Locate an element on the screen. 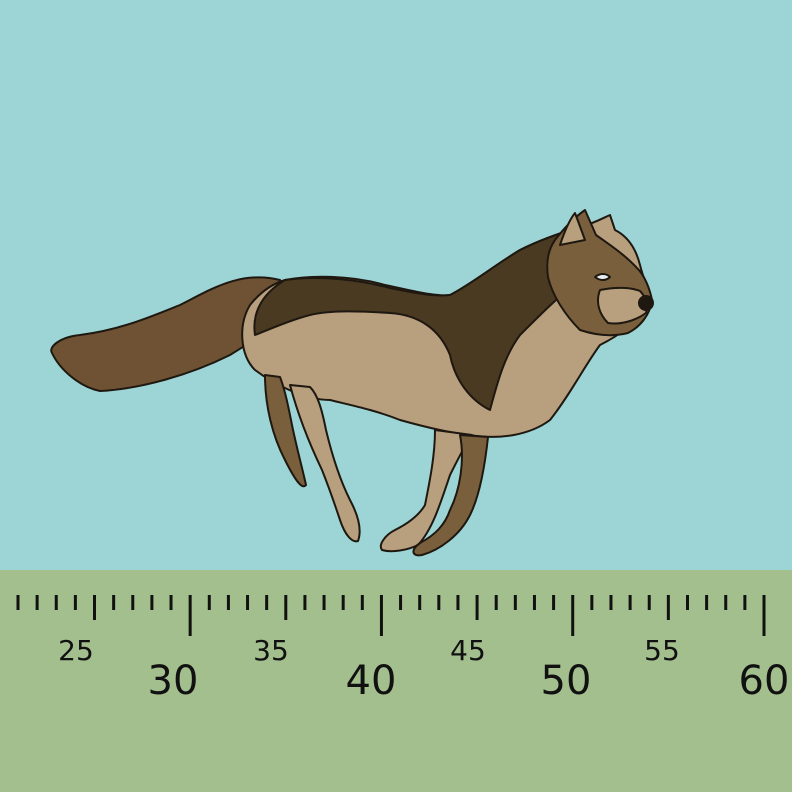 This screenshot has width=792, height=792. wolf-snout is located at coordinates (622, 305).